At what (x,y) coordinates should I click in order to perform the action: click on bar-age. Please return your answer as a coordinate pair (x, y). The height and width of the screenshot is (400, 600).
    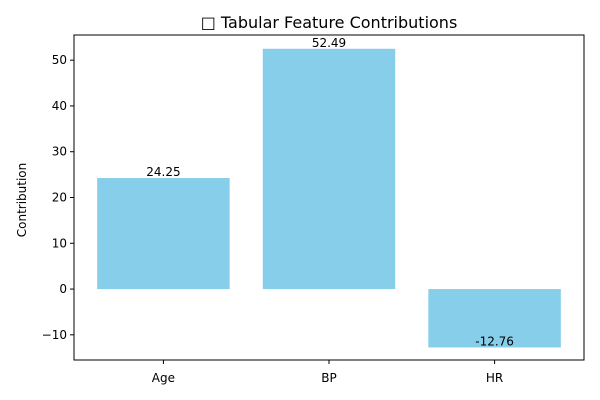
    Looking at the image, I should click on (163, 234).